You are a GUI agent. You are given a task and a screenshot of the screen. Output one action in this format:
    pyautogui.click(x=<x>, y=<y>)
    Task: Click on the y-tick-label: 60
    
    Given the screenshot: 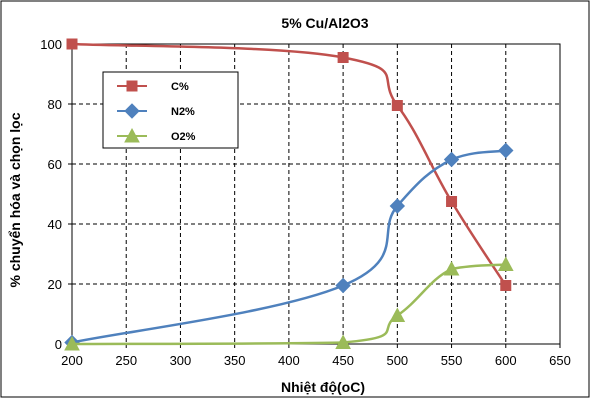 What is the action you would take?
    pyautogui.click(x=55, y=164)
    